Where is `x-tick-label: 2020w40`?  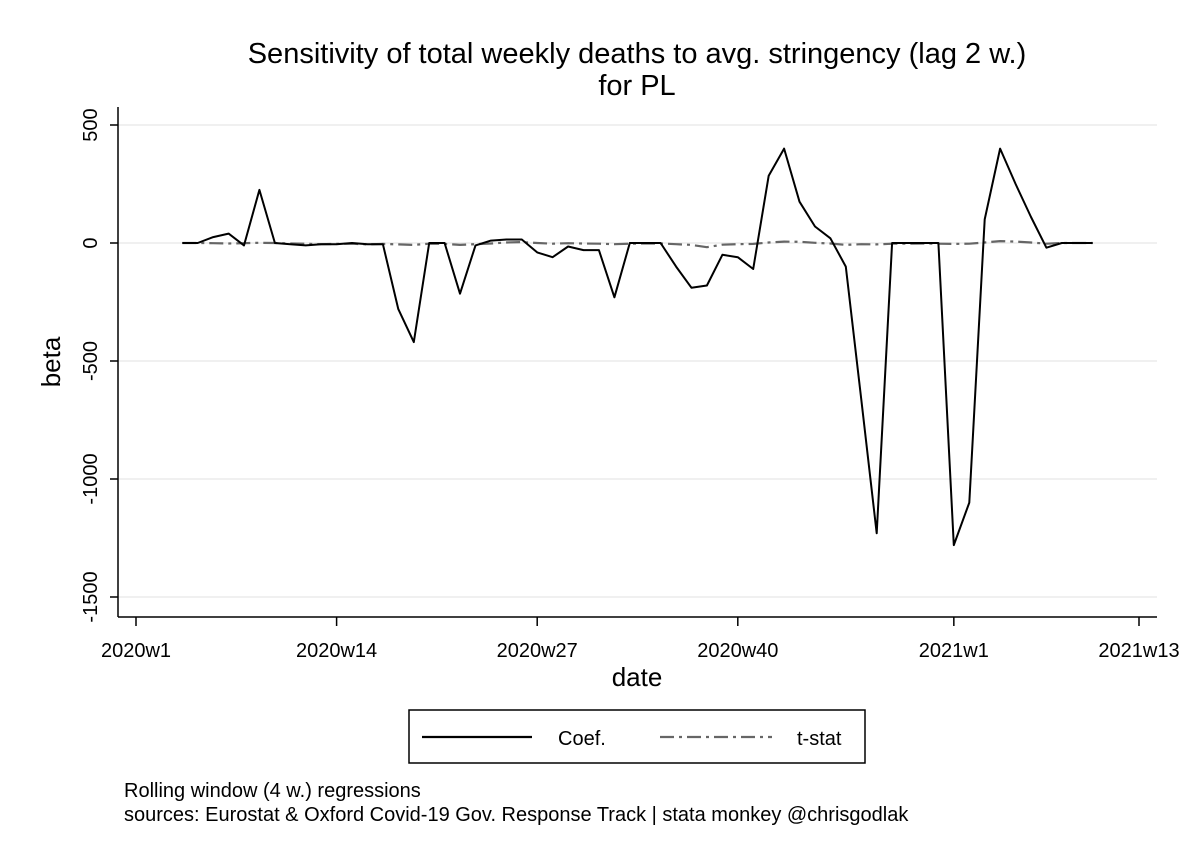 x-tick-label: 2020w40 is located at coordinates (737, 651).